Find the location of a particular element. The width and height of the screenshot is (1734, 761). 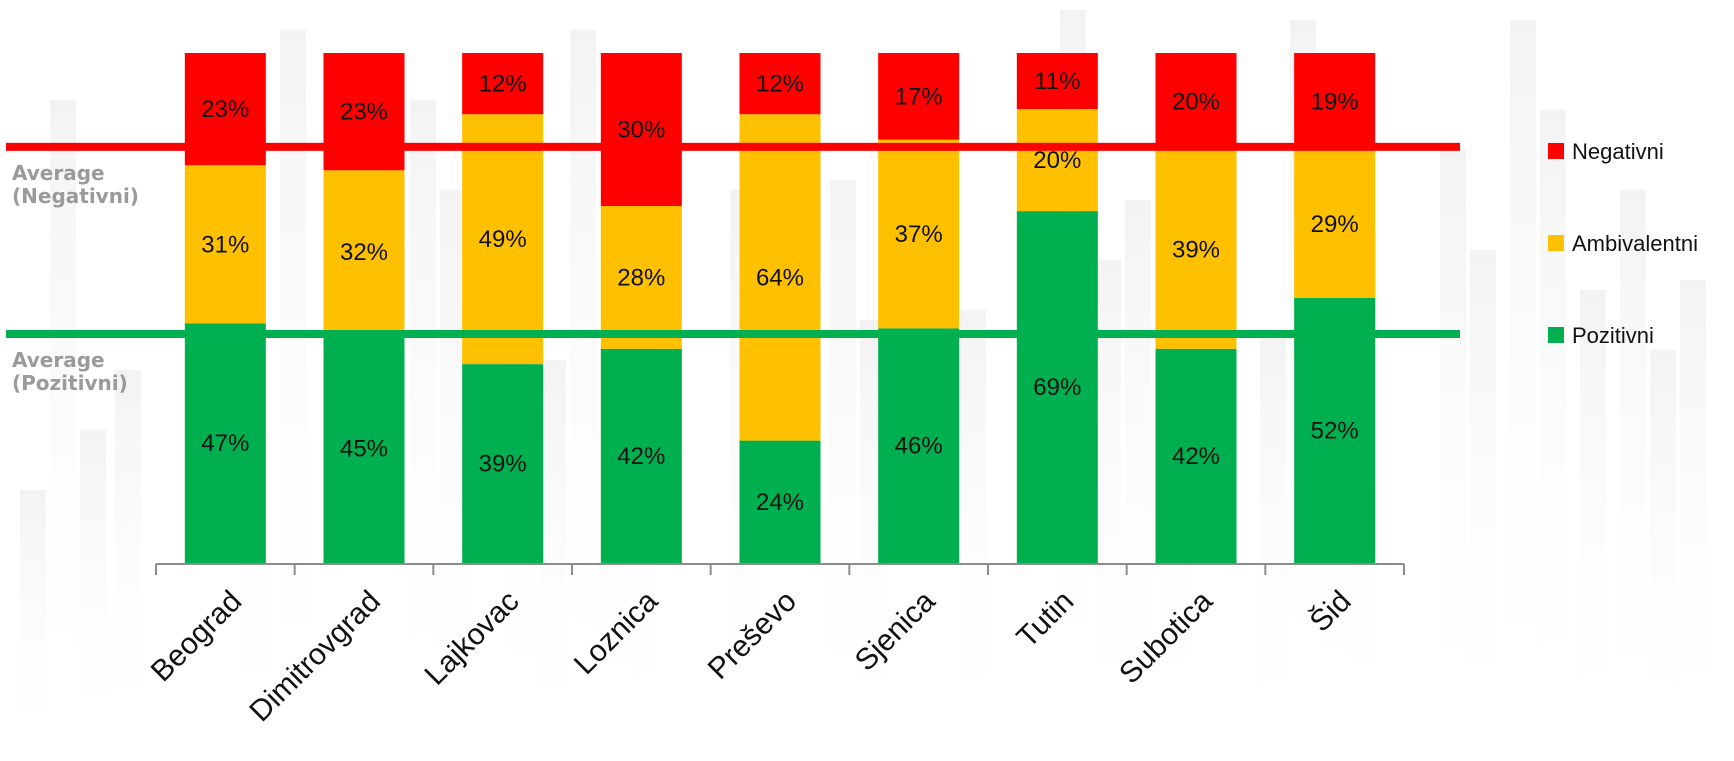

data-label-ambivalentni: 20% is located at coordinates (1057, 160).